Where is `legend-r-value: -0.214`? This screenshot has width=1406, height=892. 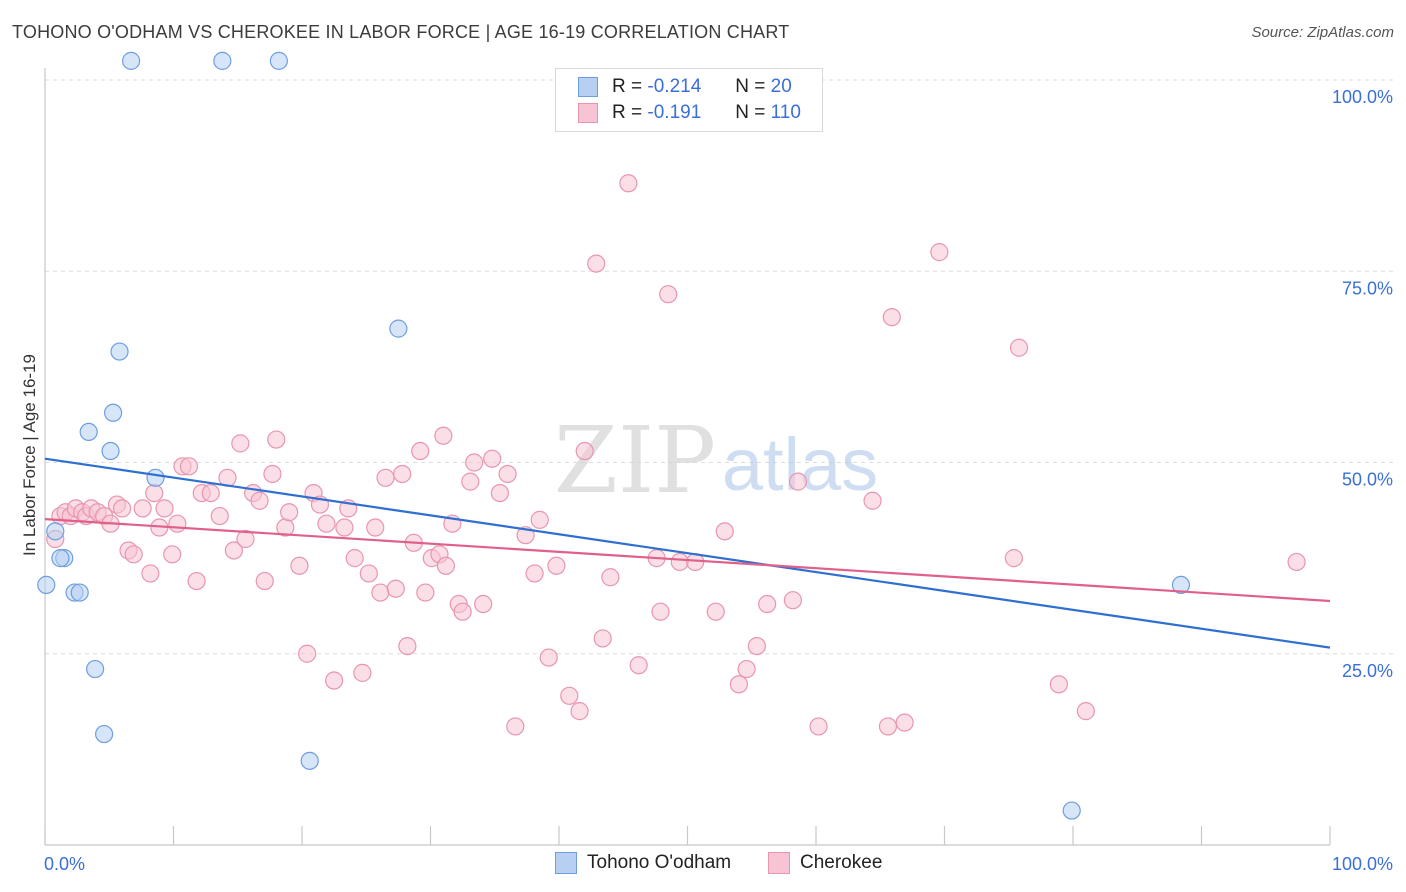 legend-r-value: -0.214 is located at coordinates (674, 86).